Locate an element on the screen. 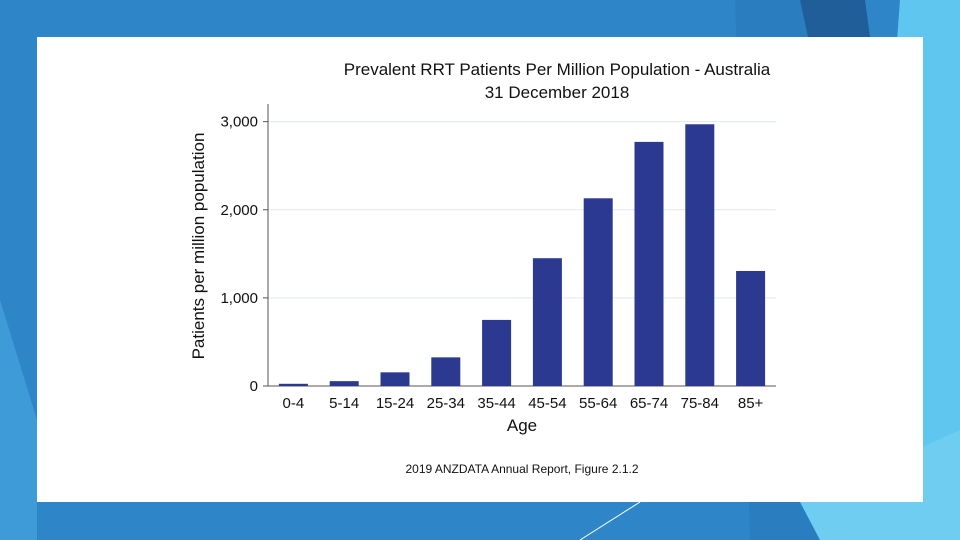 This screenshot has height=540, width=960. y-axis-label: Patients per million population is located at coordinates (198, 246).